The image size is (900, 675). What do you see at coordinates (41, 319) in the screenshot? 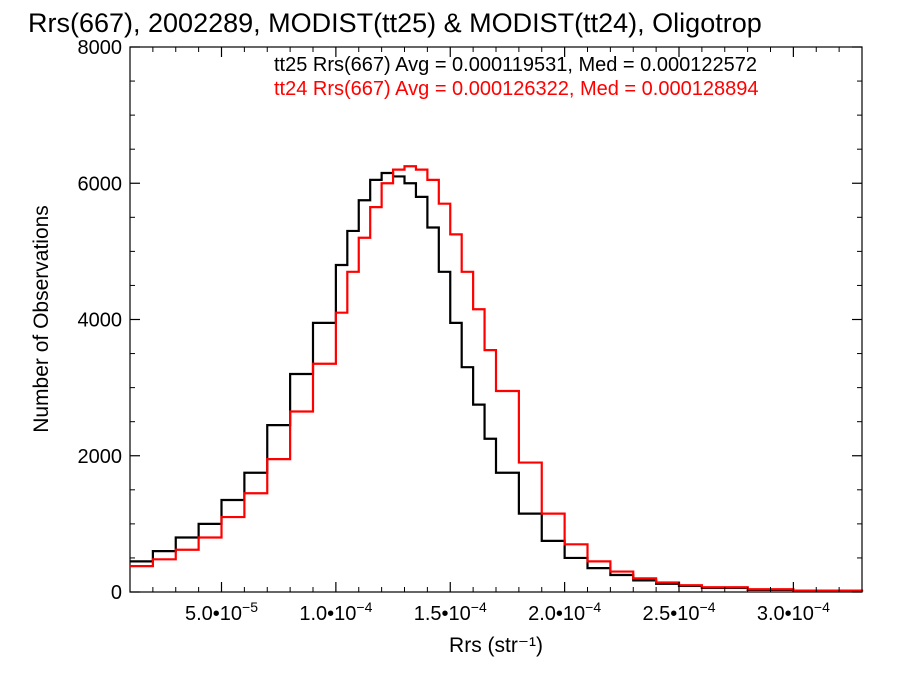
I see `y-axis-label: Number of Observations` at bounding box center [41, 319].